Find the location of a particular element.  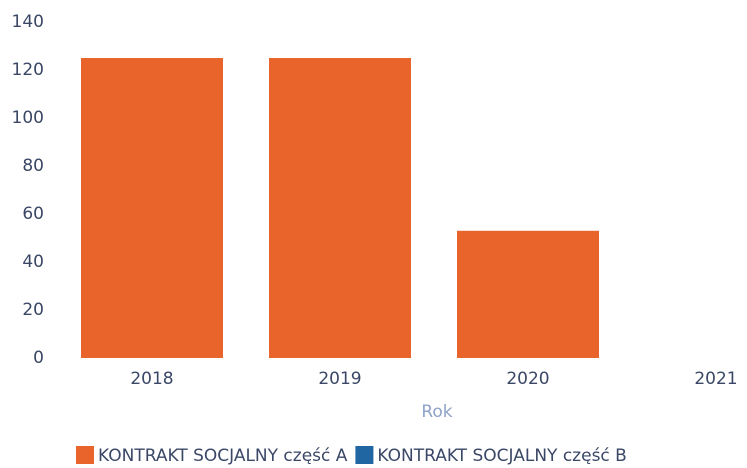

x-axis-title: Rok is located at coordinates (436, 412).